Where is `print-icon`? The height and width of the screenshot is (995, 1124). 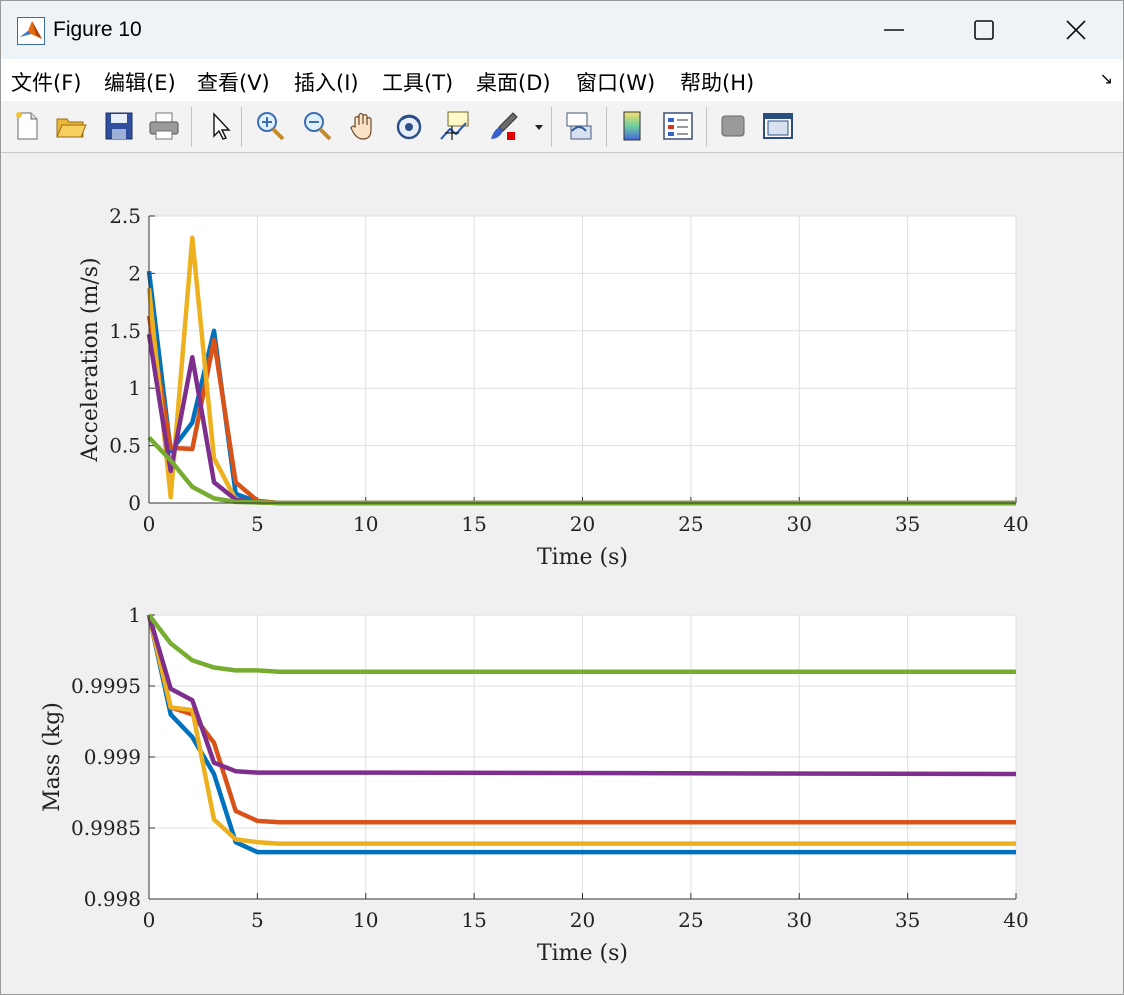 print-icon is located at coordinates (164, 126).